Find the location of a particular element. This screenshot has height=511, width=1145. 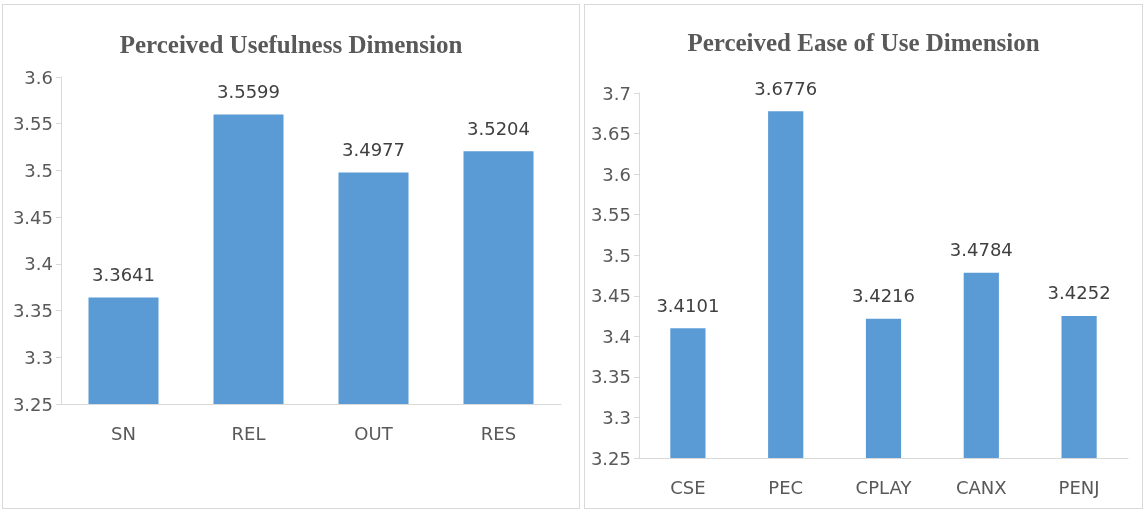

x-tick-label: CSE is located at coordinates (688, 487).